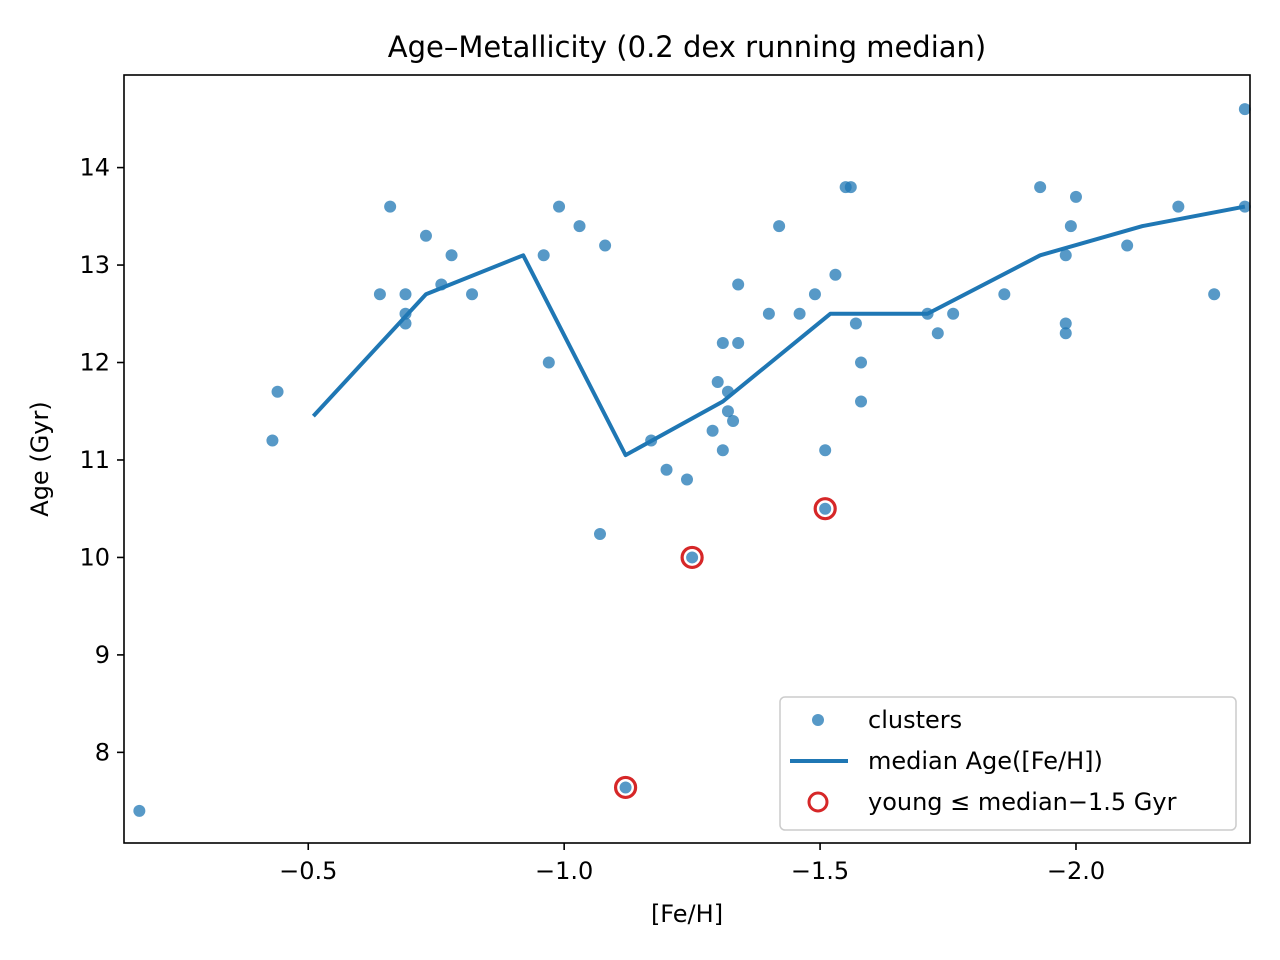 The width and height of the screenshot is (1280, 960). What do you see at coordinates (915, 720) in the screenshot?
I see `legend-clusters-label: clusters` at bounding box center [915, 720].